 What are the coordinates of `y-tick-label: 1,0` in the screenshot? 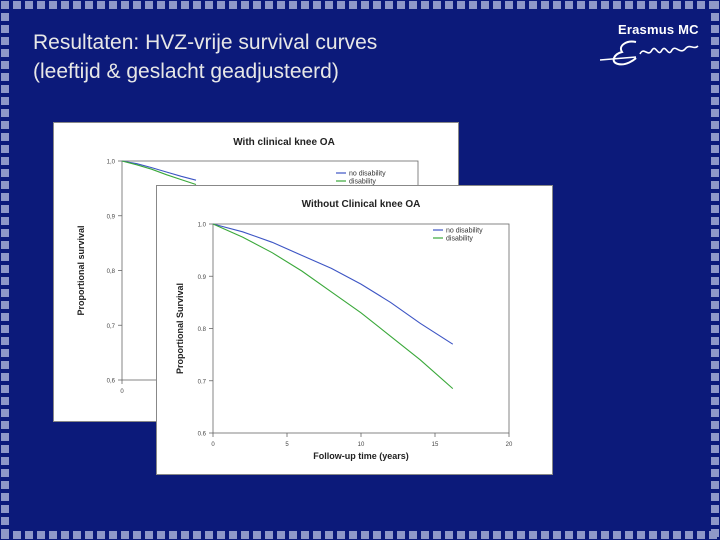 It's located at (111, 163).